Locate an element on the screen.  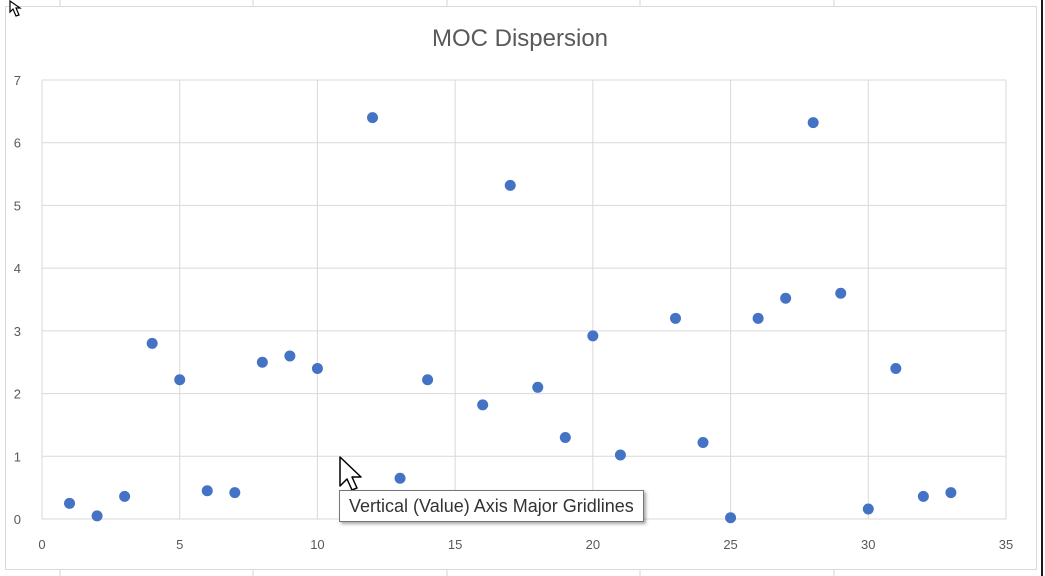
x-tick-label-0: 0 is located at coordinates (41, 544).